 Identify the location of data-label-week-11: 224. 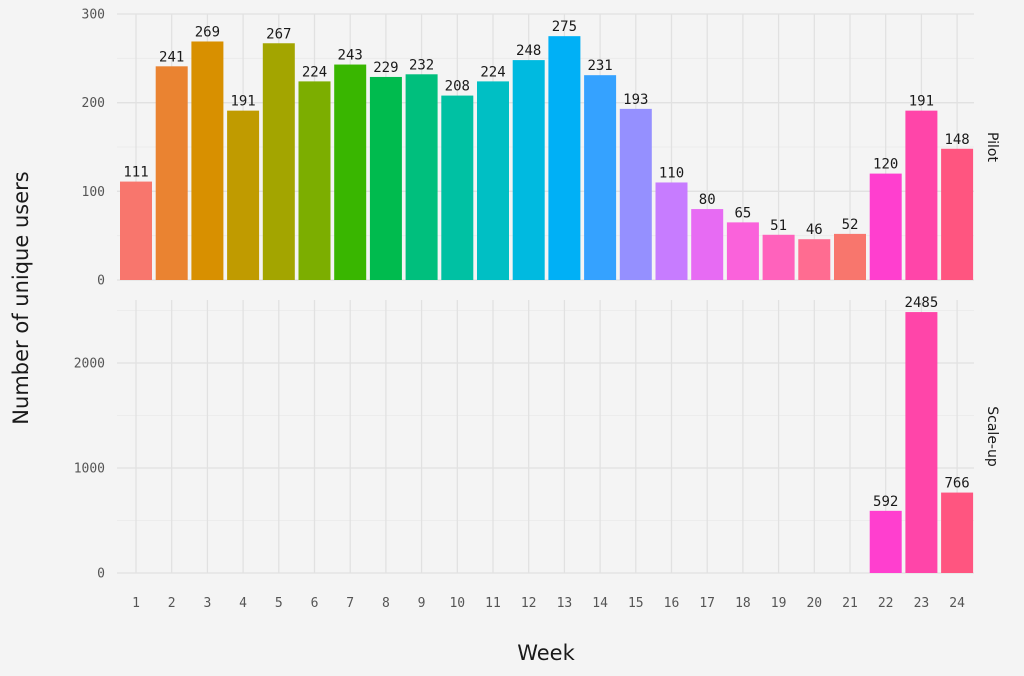
(492, 72).